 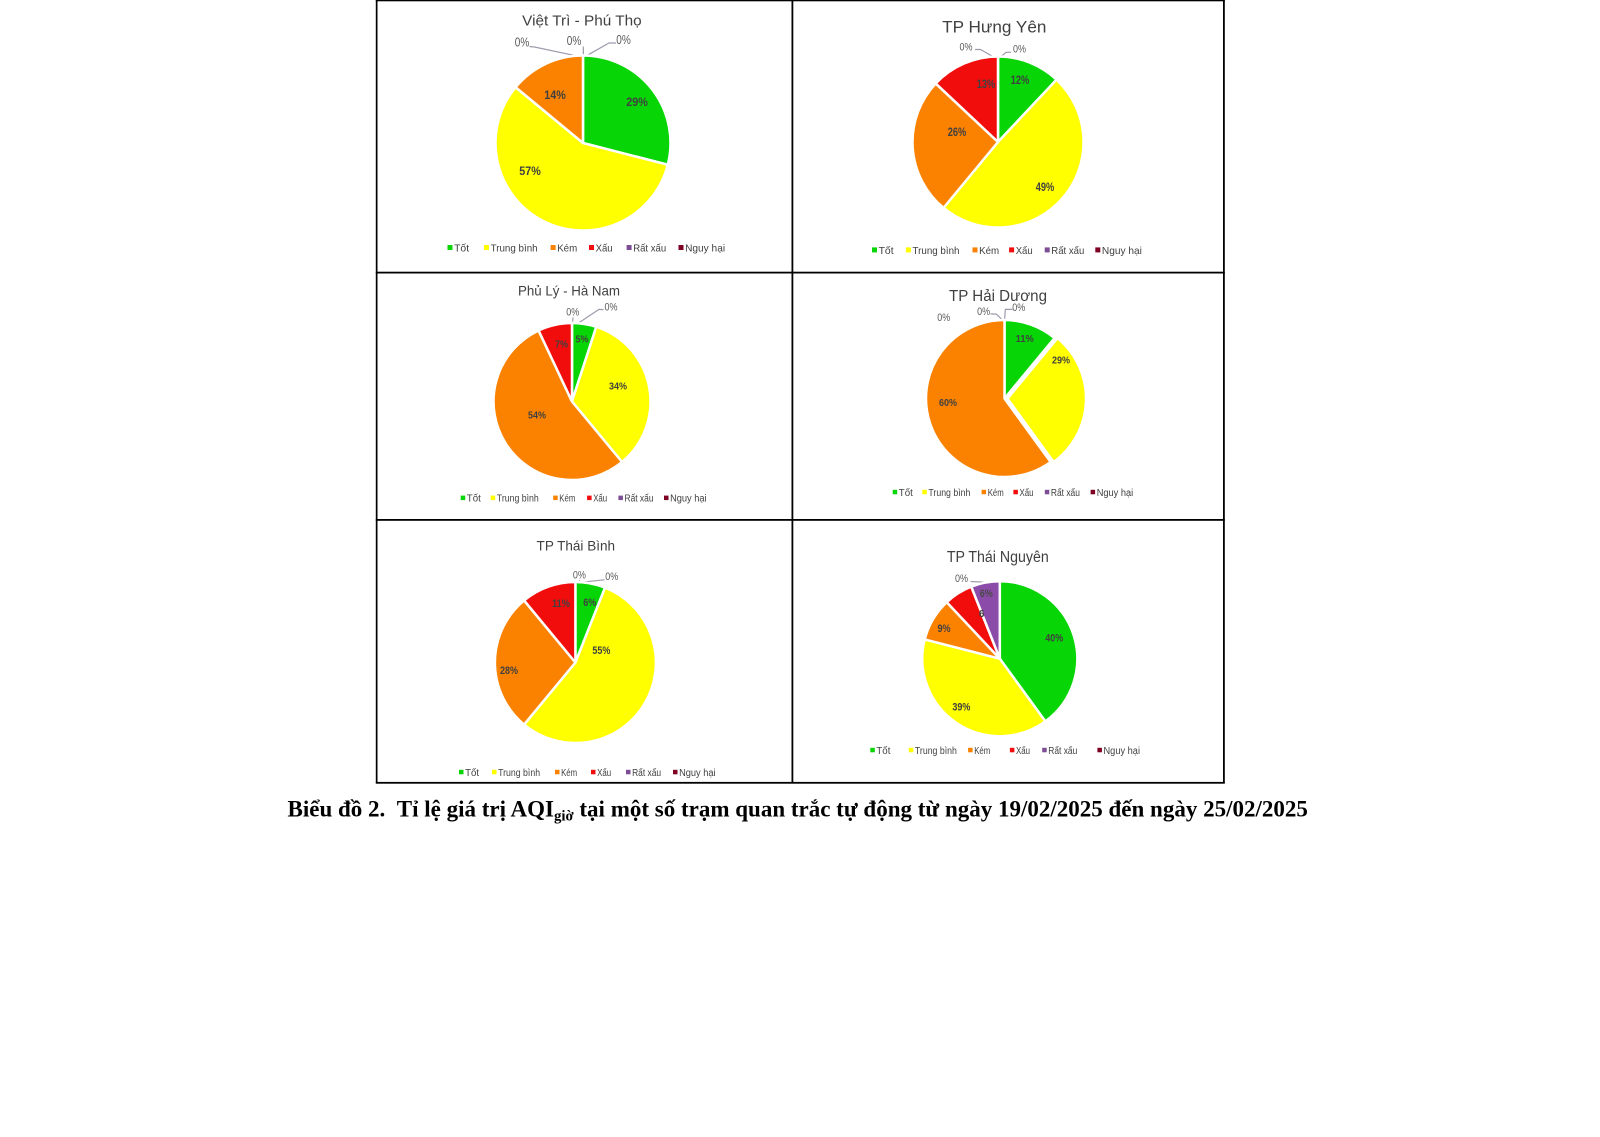 I want to click on svg-text: 34%, so click(x=618, y=387).